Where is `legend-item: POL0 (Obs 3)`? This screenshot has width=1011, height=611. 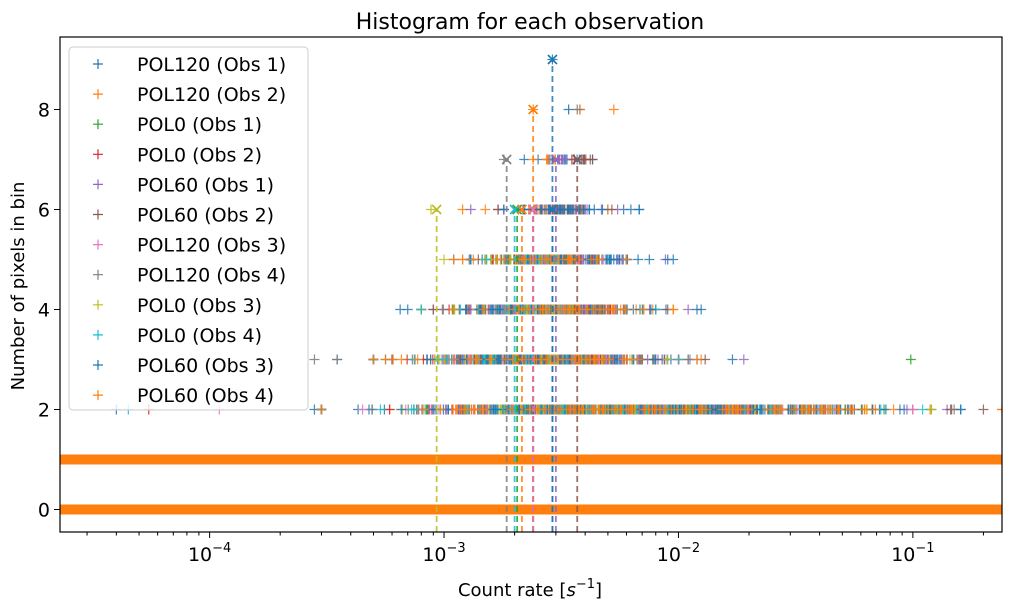 legend-item: POL0 (Obs 3) is located at coordinates (177, 306).